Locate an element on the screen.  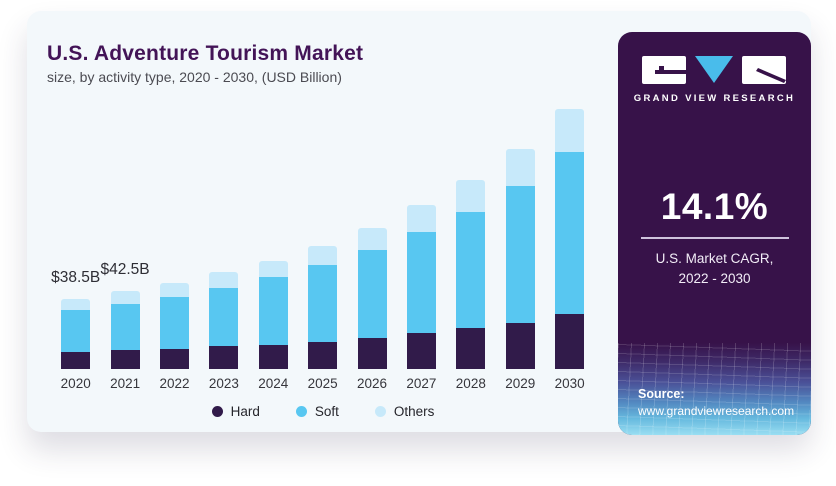
stacked-bar-2030 is located at coordinates (570, 239).